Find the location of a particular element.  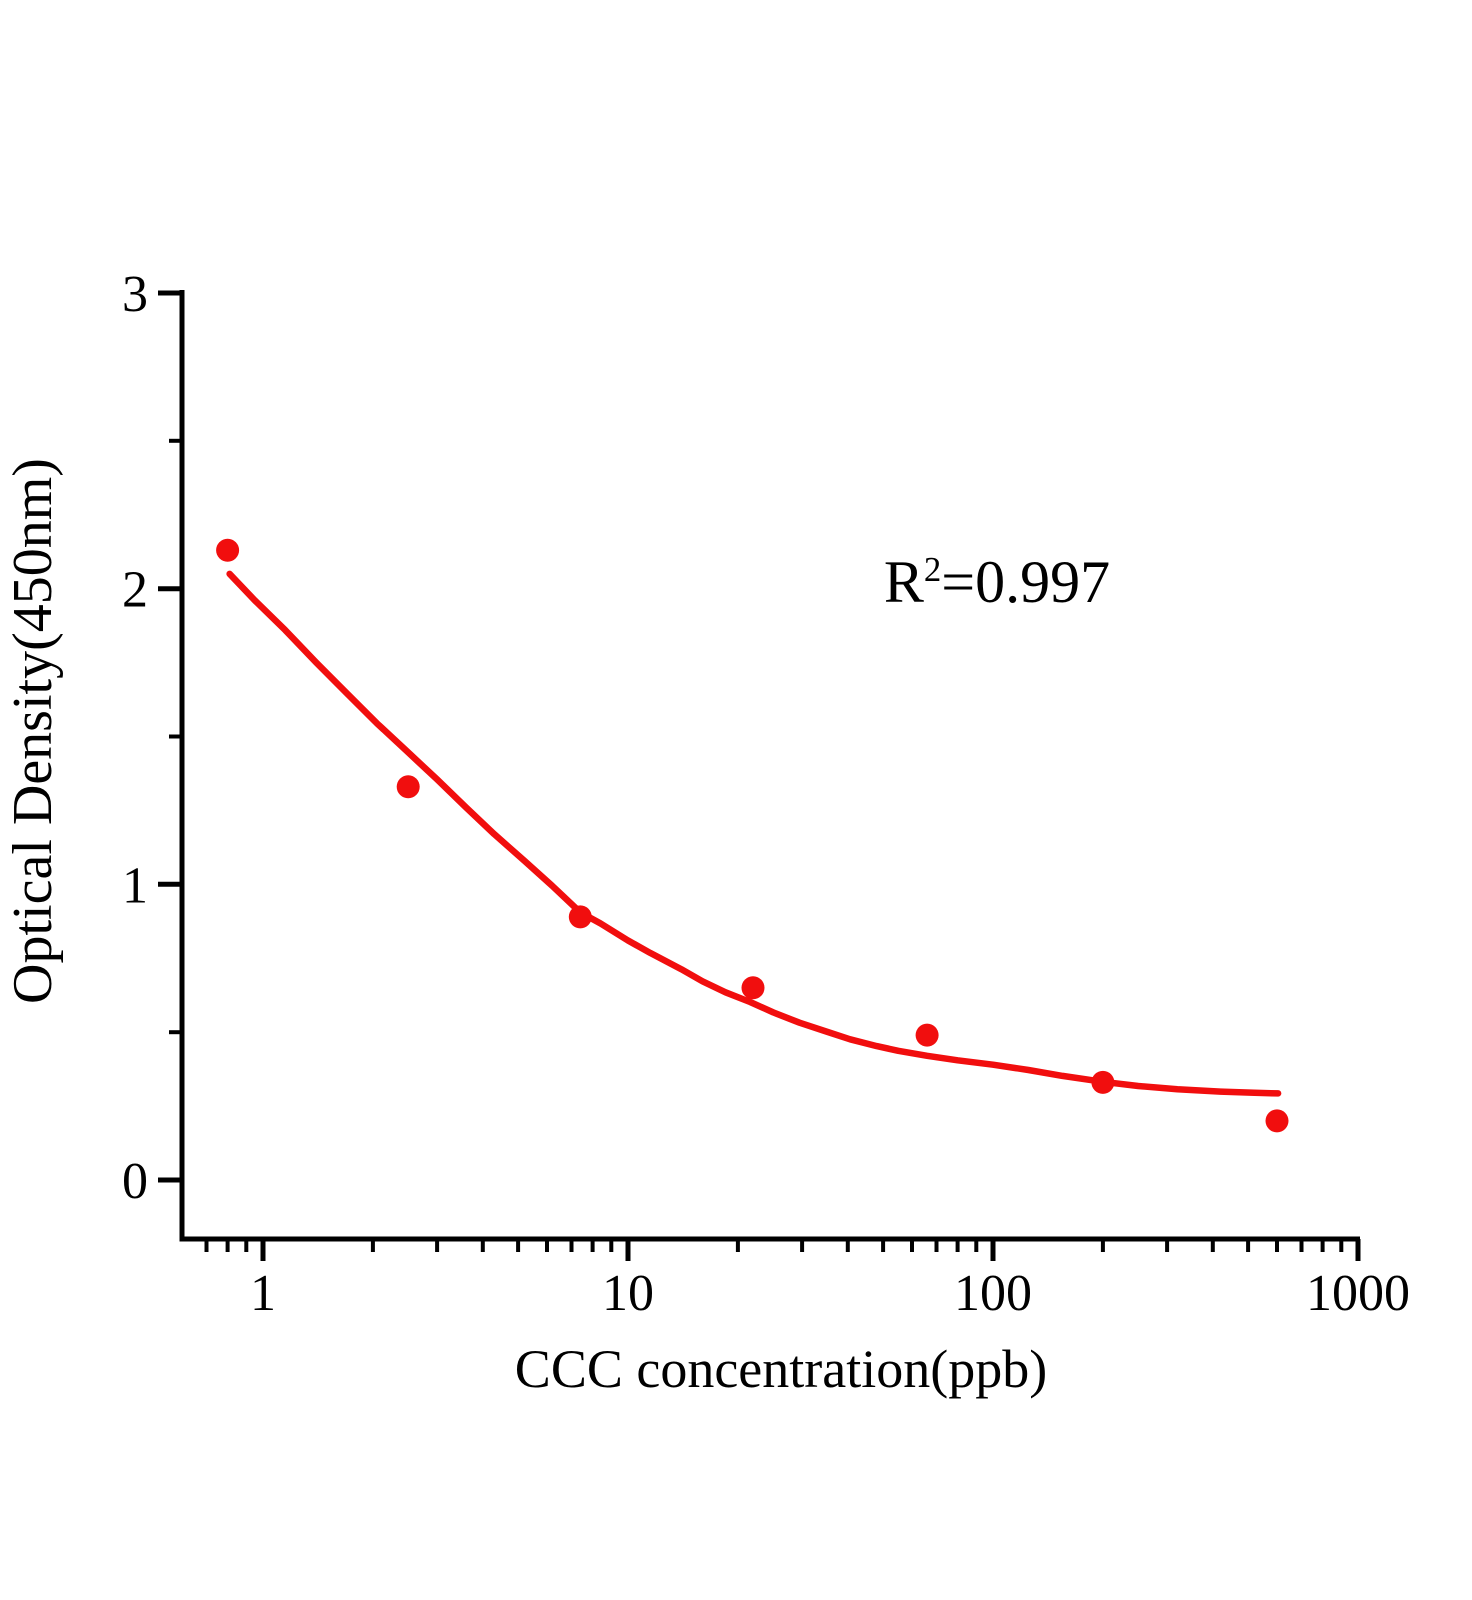

r-squared-base: R is located at coordinates (903, 582).